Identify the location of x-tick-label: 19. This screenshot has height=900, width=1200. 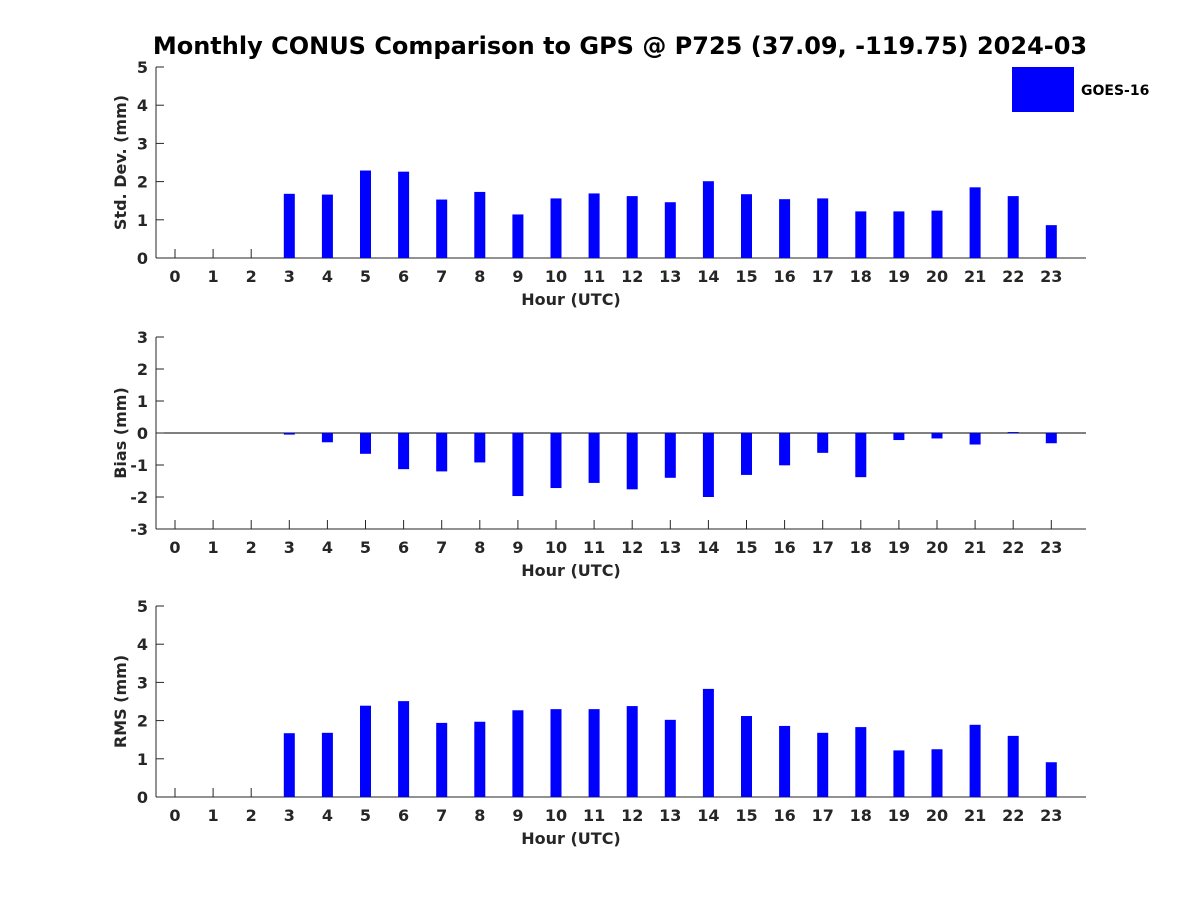
(899, 547).